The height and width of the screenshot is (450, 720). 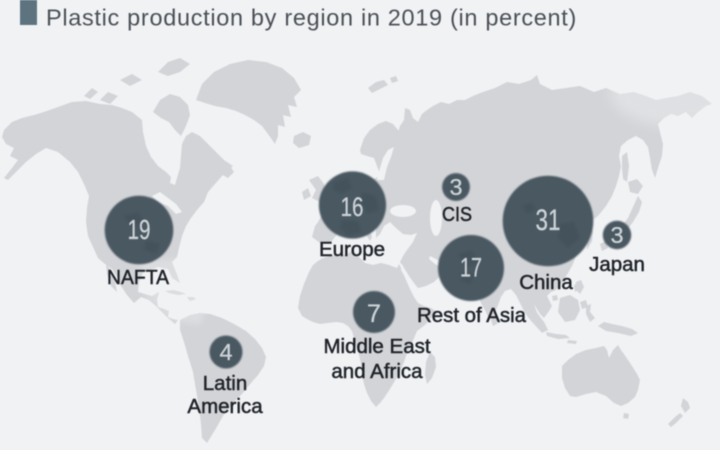 What do you see at coordinates (377, 371) in the screenshot?
I see `svg-text: and Africa` at bounding box center [377, 371].